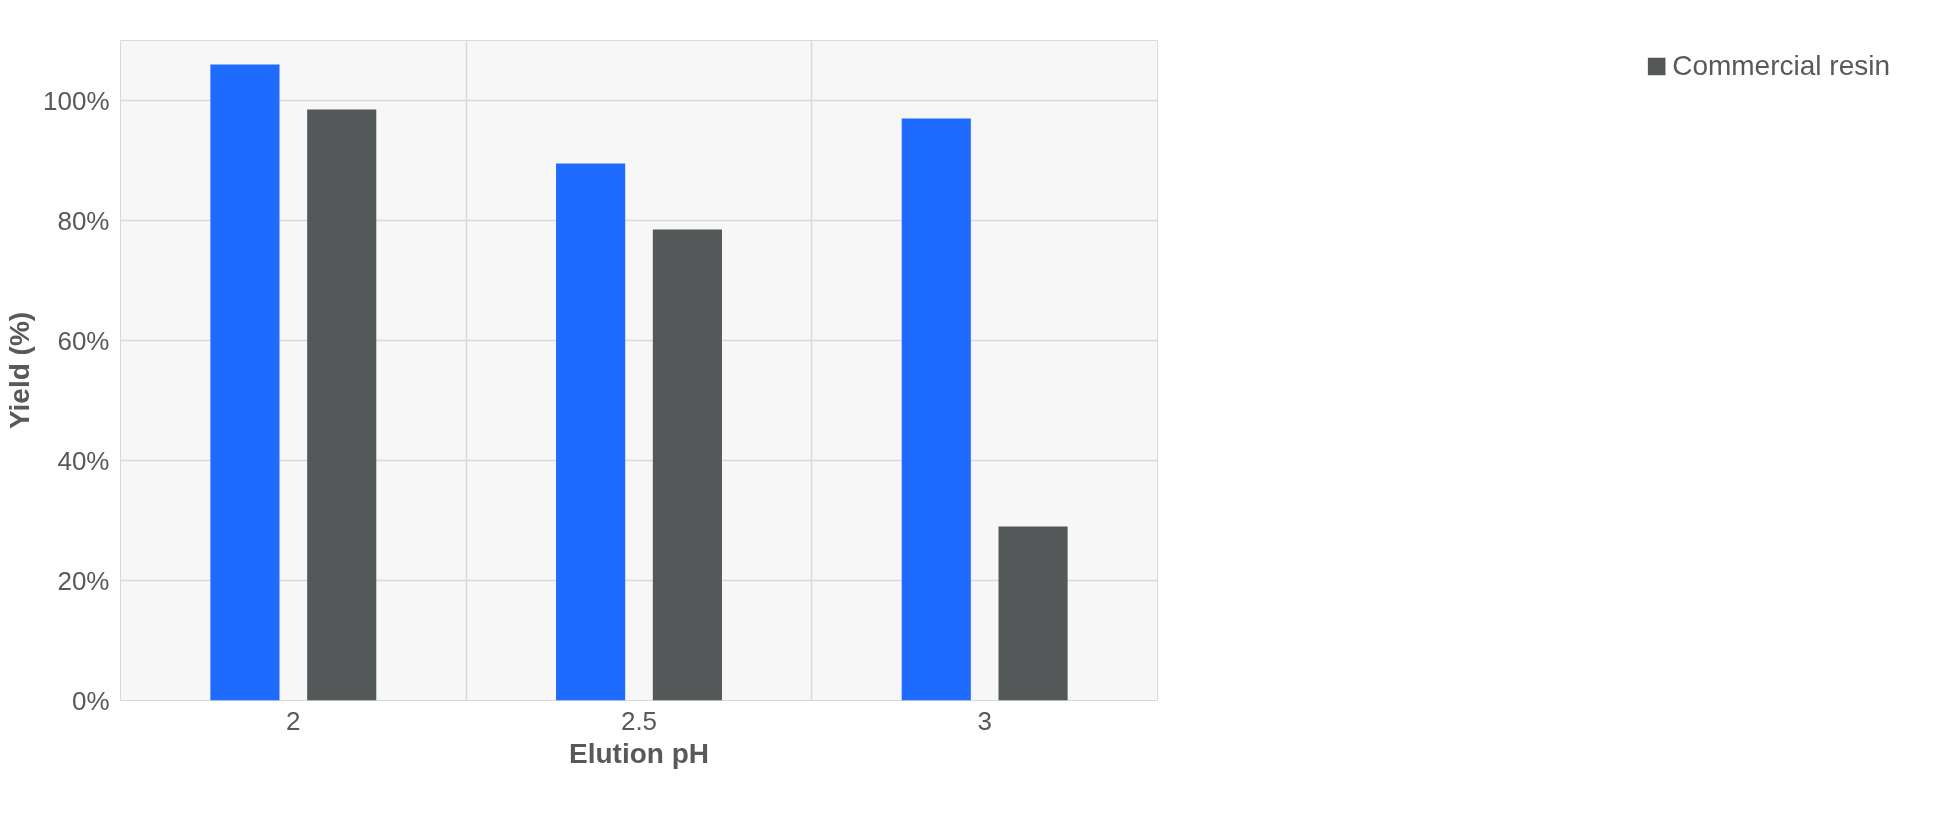 The width and height of the screenshot is (1955, 822). I want to click on y-axis-title: Yield (%), so click(19, 370).